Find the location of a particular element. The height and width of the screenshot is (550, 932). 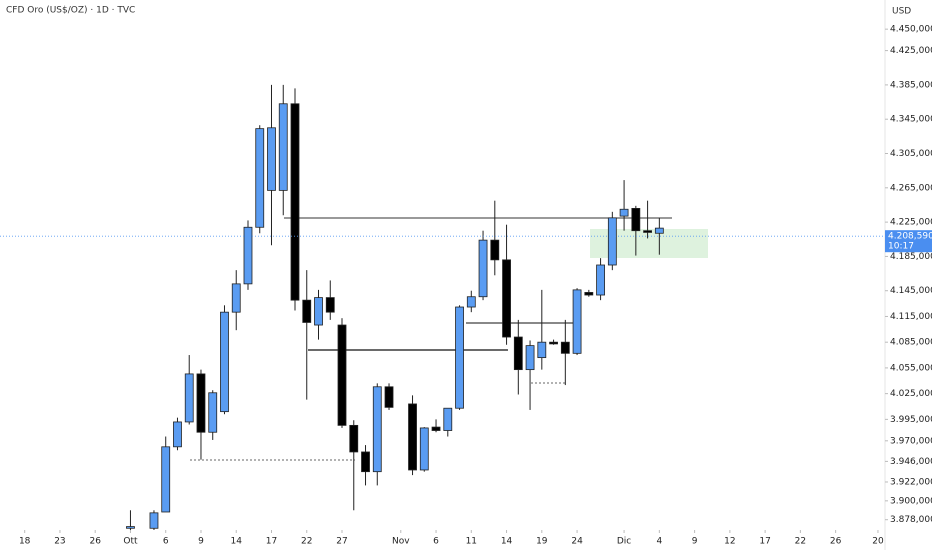

y-tick-label: 4.115,000 is located at coordinates (911, 317).